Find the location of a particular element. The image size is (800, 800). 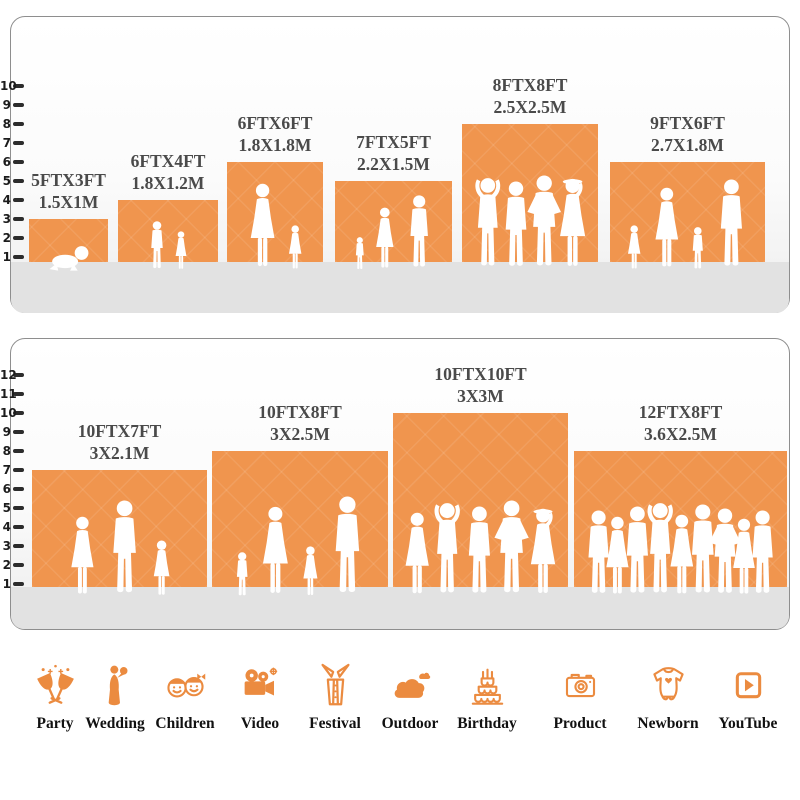

ruler-number: 1 is located at coordinates (6, 583).